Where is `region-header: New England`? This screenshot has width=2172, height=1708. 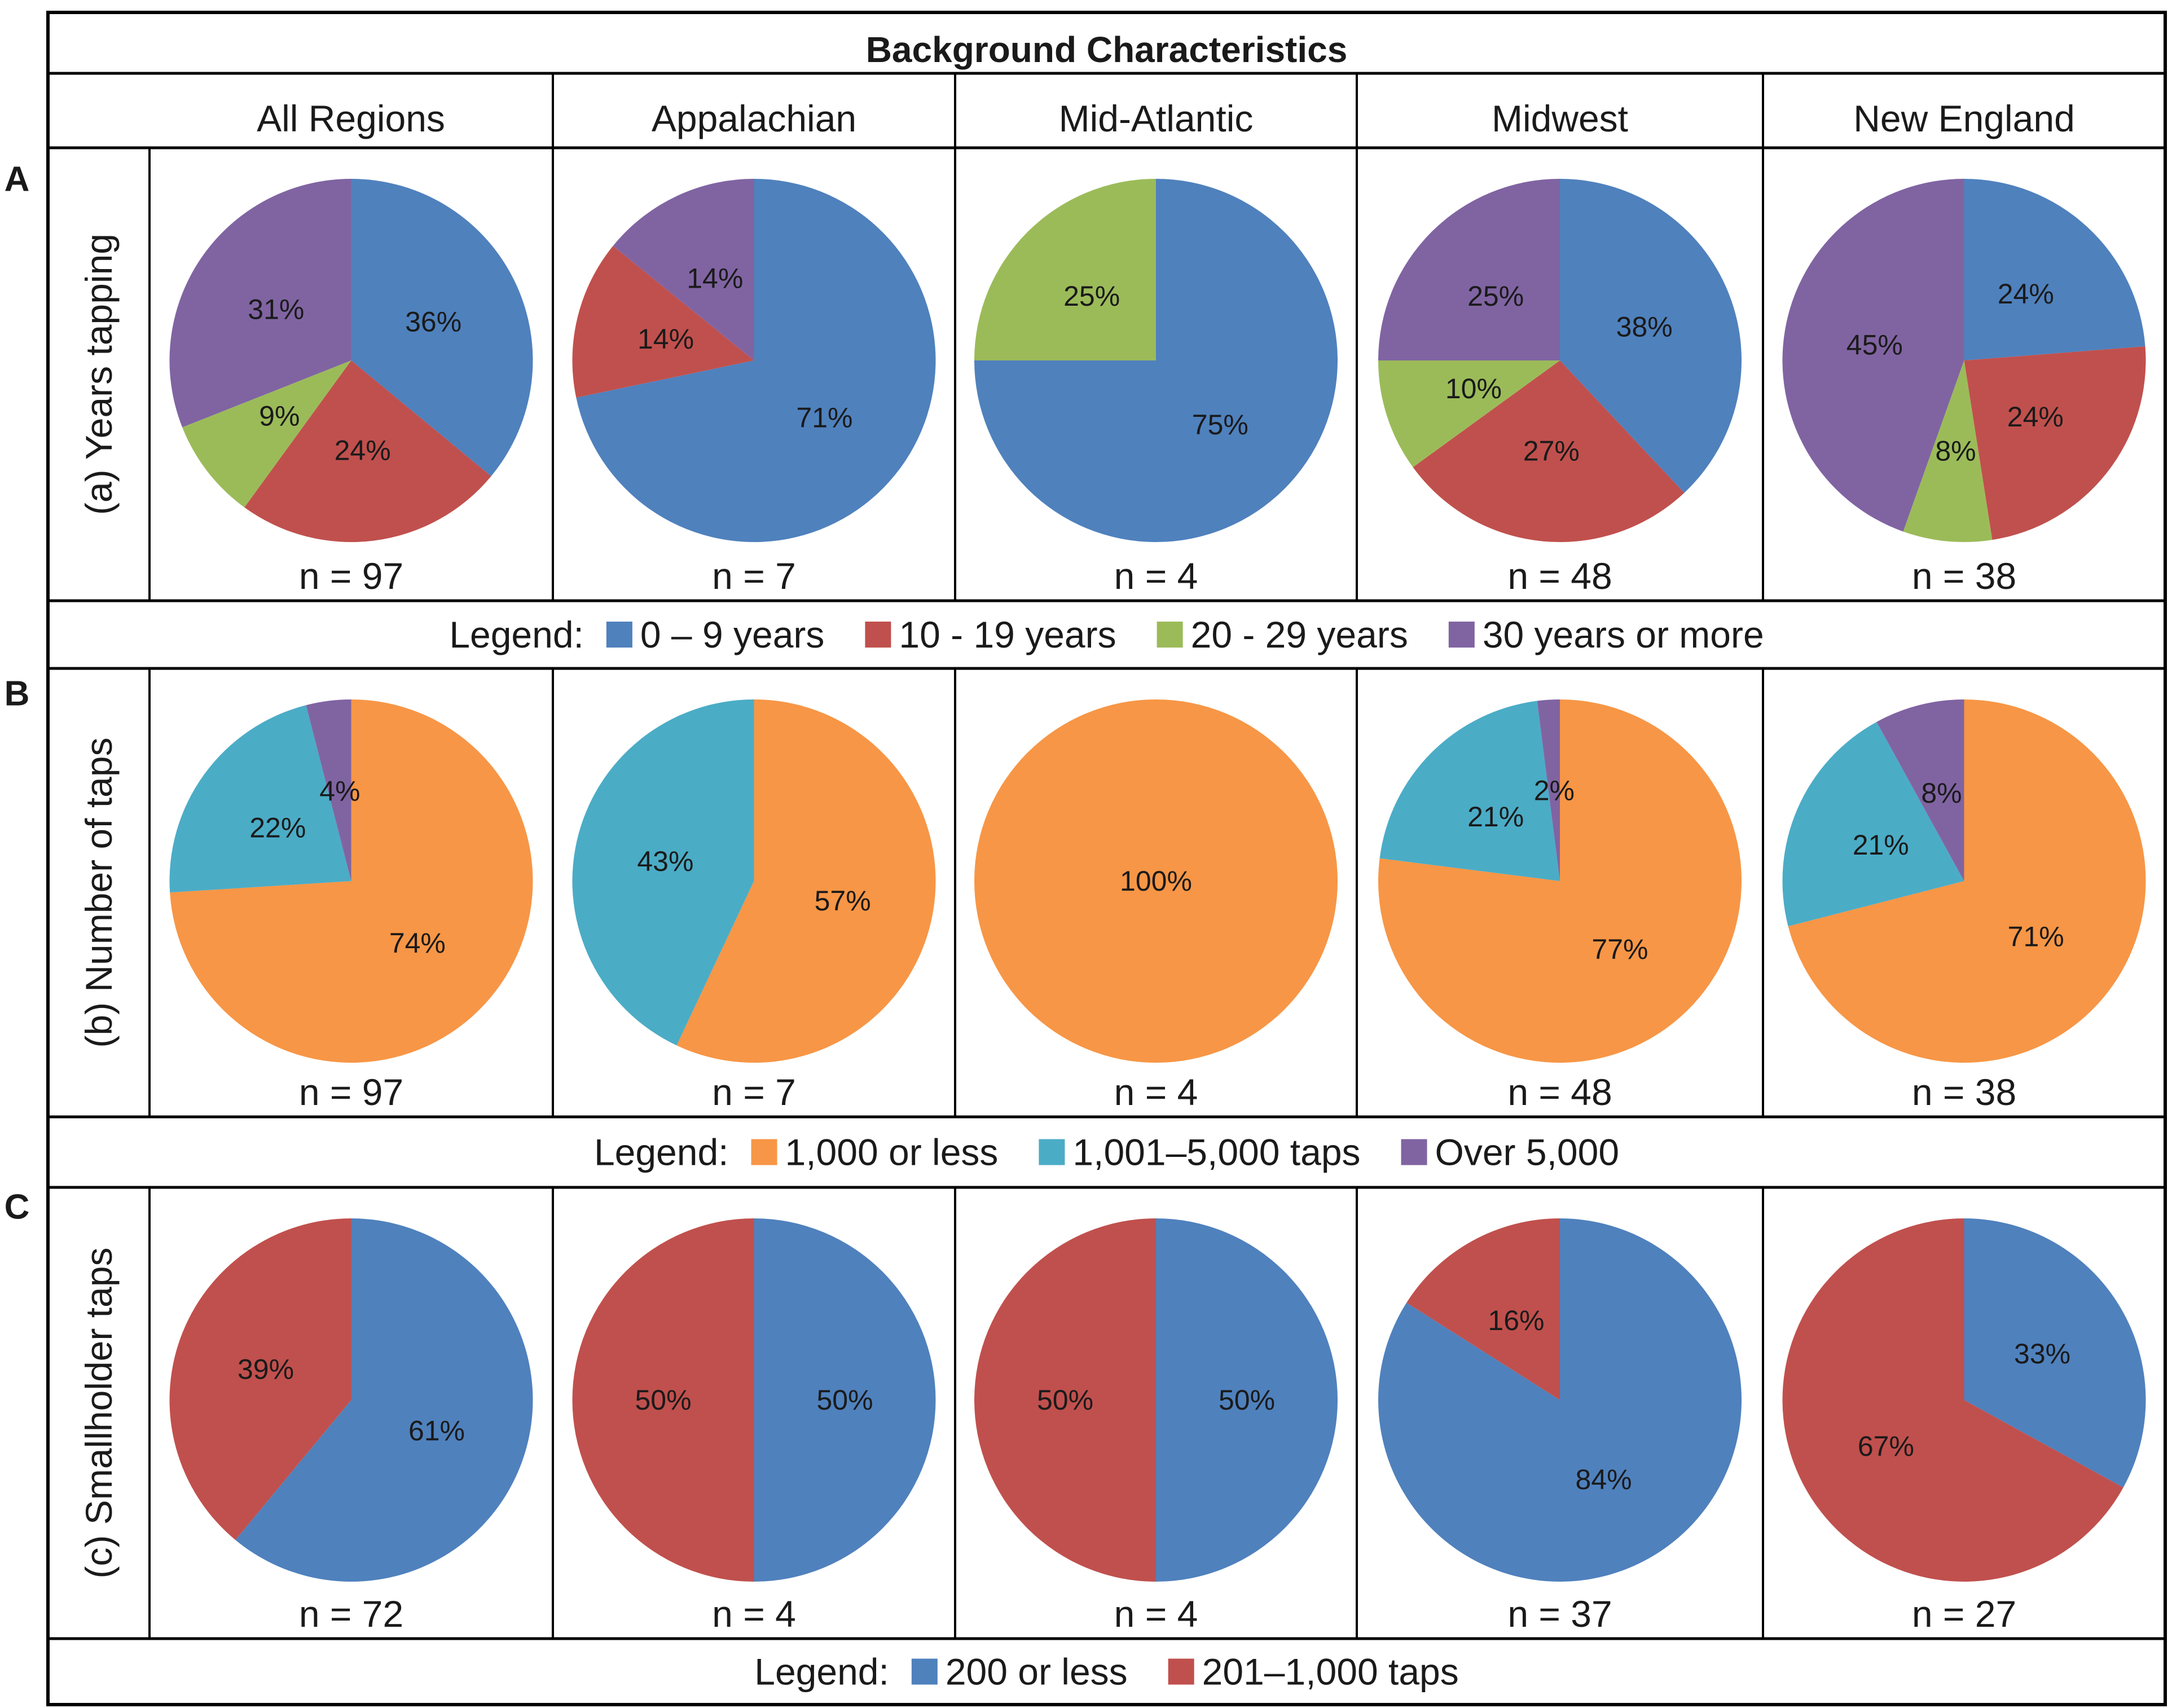 region-header: New England is located at coordinates (1964, 118).